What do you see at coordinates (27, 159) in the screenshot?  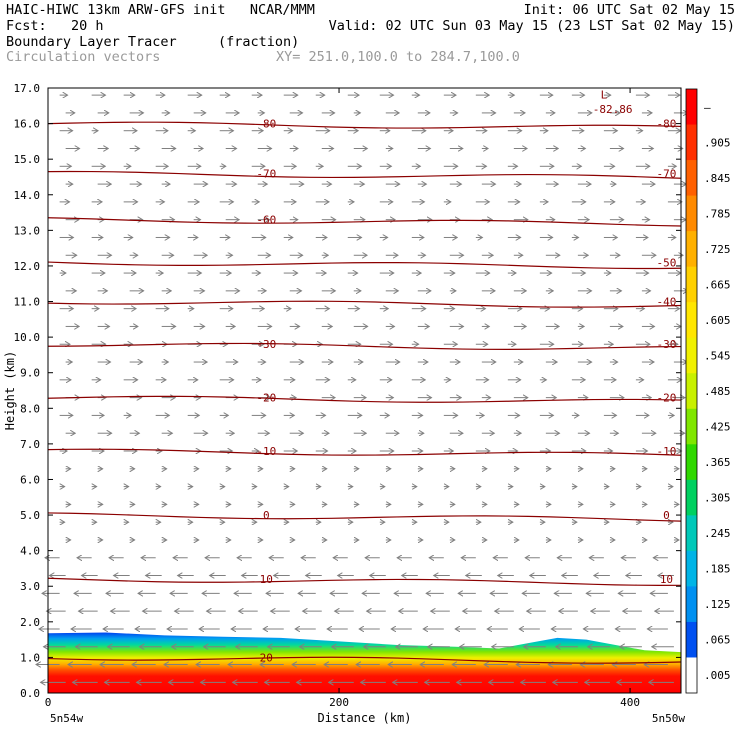 I see `y-tick-label: 15.0` at bounding box center [27, 159].